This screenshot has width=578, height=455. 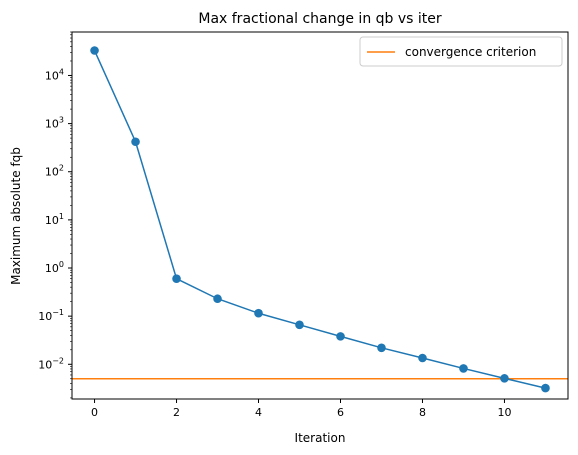 I want to click on y-tick-label: 10¹, so click(x=54, y=219).